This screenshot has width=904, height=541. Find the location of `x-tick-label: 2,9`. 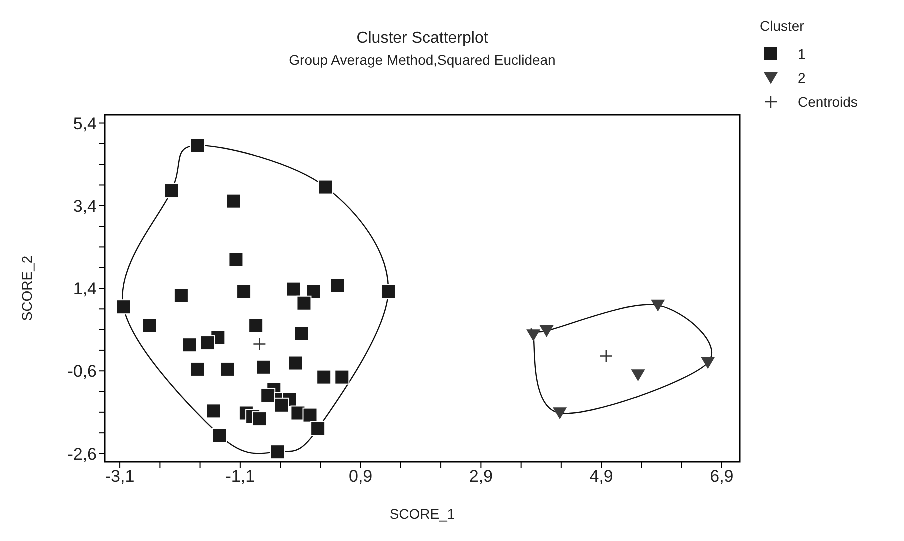

x-tick-label: 2,9 is located at coordinates (481, 476).